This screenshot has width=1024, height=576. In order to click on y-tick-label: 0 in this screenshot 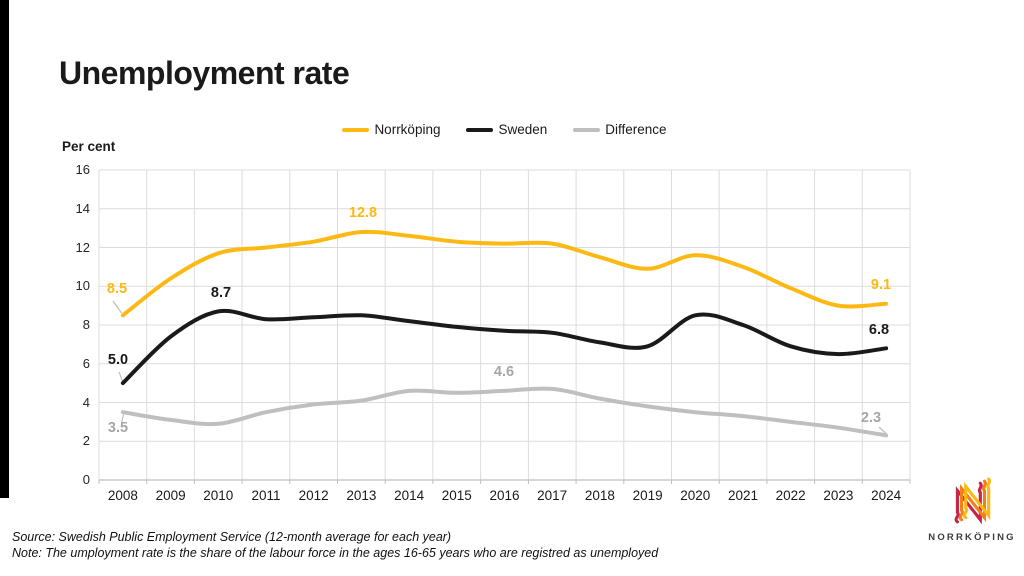, I will do `click(86, 479)`.